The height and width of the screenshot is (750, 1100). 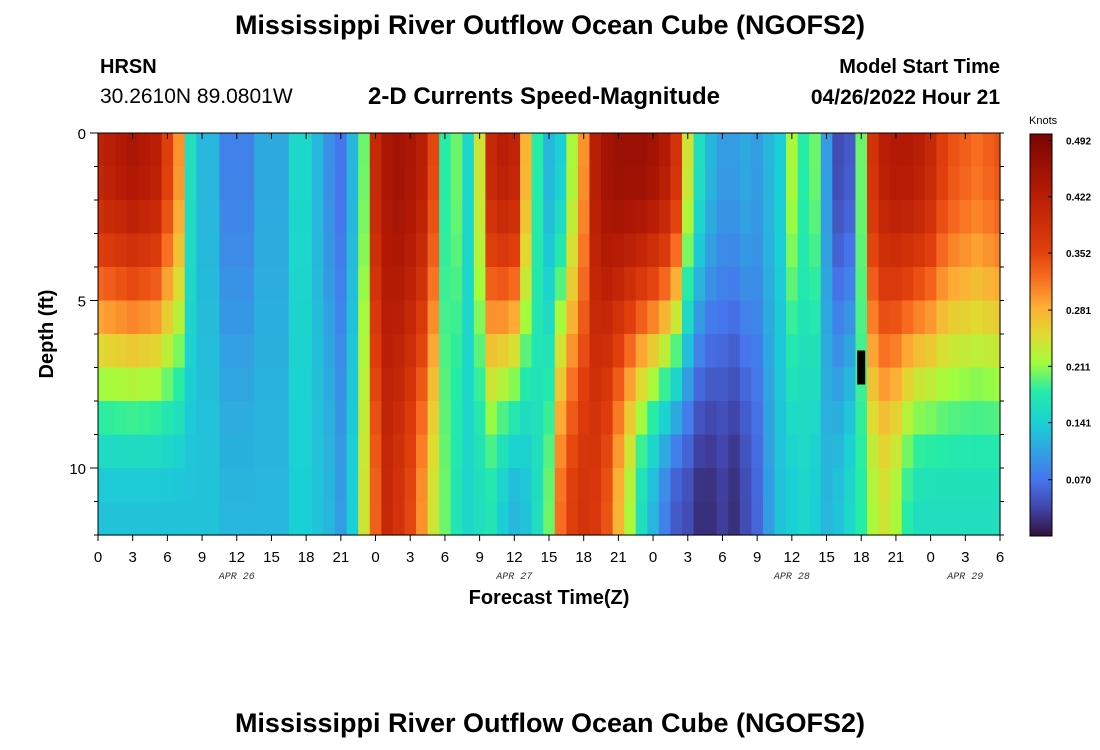 I want to click on colorbar-tick-label: 0.352, so click(x=1078, y=254).